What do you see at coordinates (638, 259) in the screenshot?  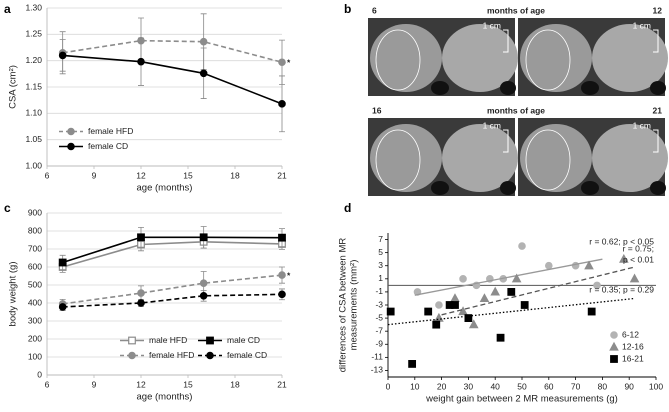 I see `stat-label: p < 0.01` at bounding box center [638, 259].